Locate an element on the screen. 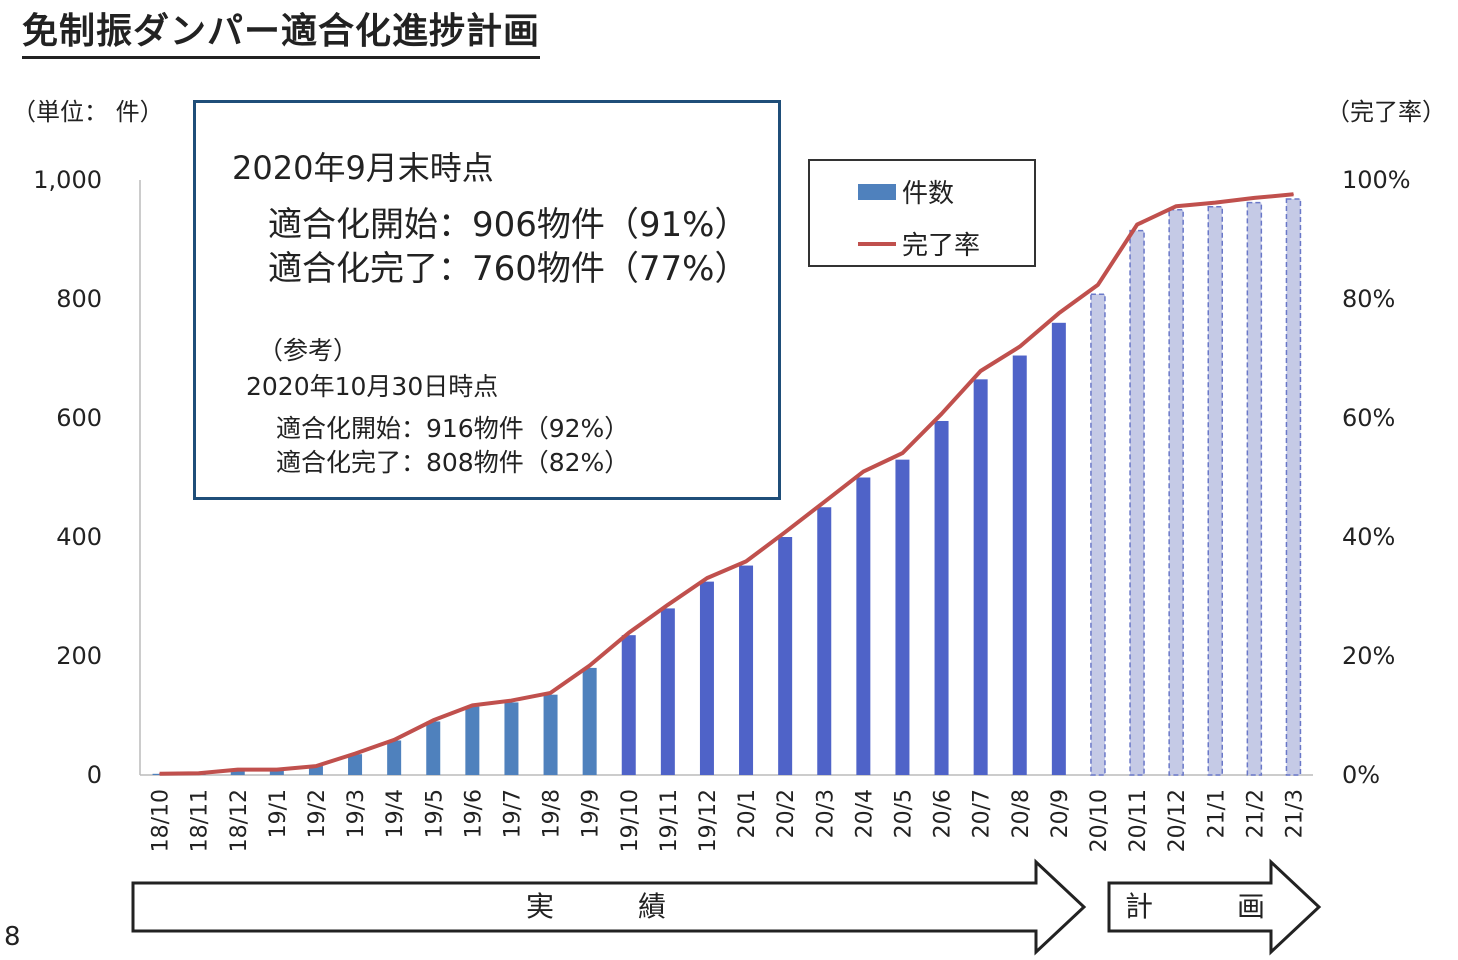 The height and width of the screenshot is (960, 1458). legend-bar-swatch is located at coordinates (877, 191).